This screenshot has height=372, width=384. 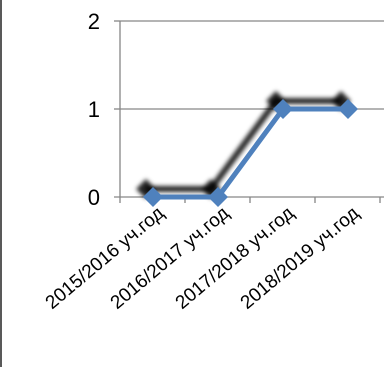 What do you see at coordinates (105, 258) in the screenshot?
I see `x-tick-label-1: 2015/2016 уч.год` at bounding box center [105, 258].